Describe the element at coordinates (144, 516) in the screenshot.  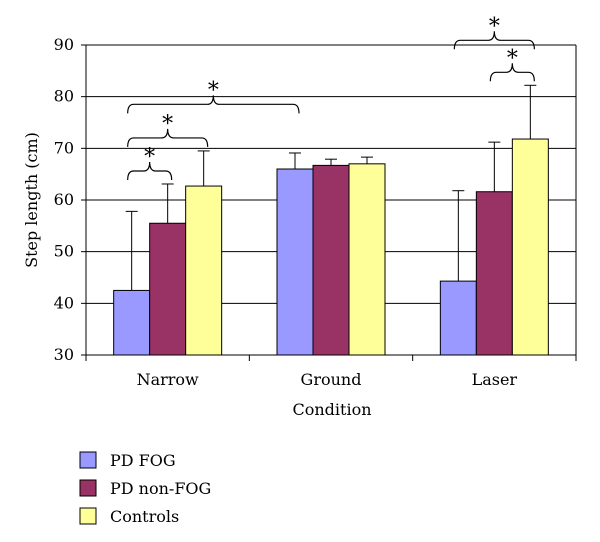
I see `legend-label: Controls` at that location.